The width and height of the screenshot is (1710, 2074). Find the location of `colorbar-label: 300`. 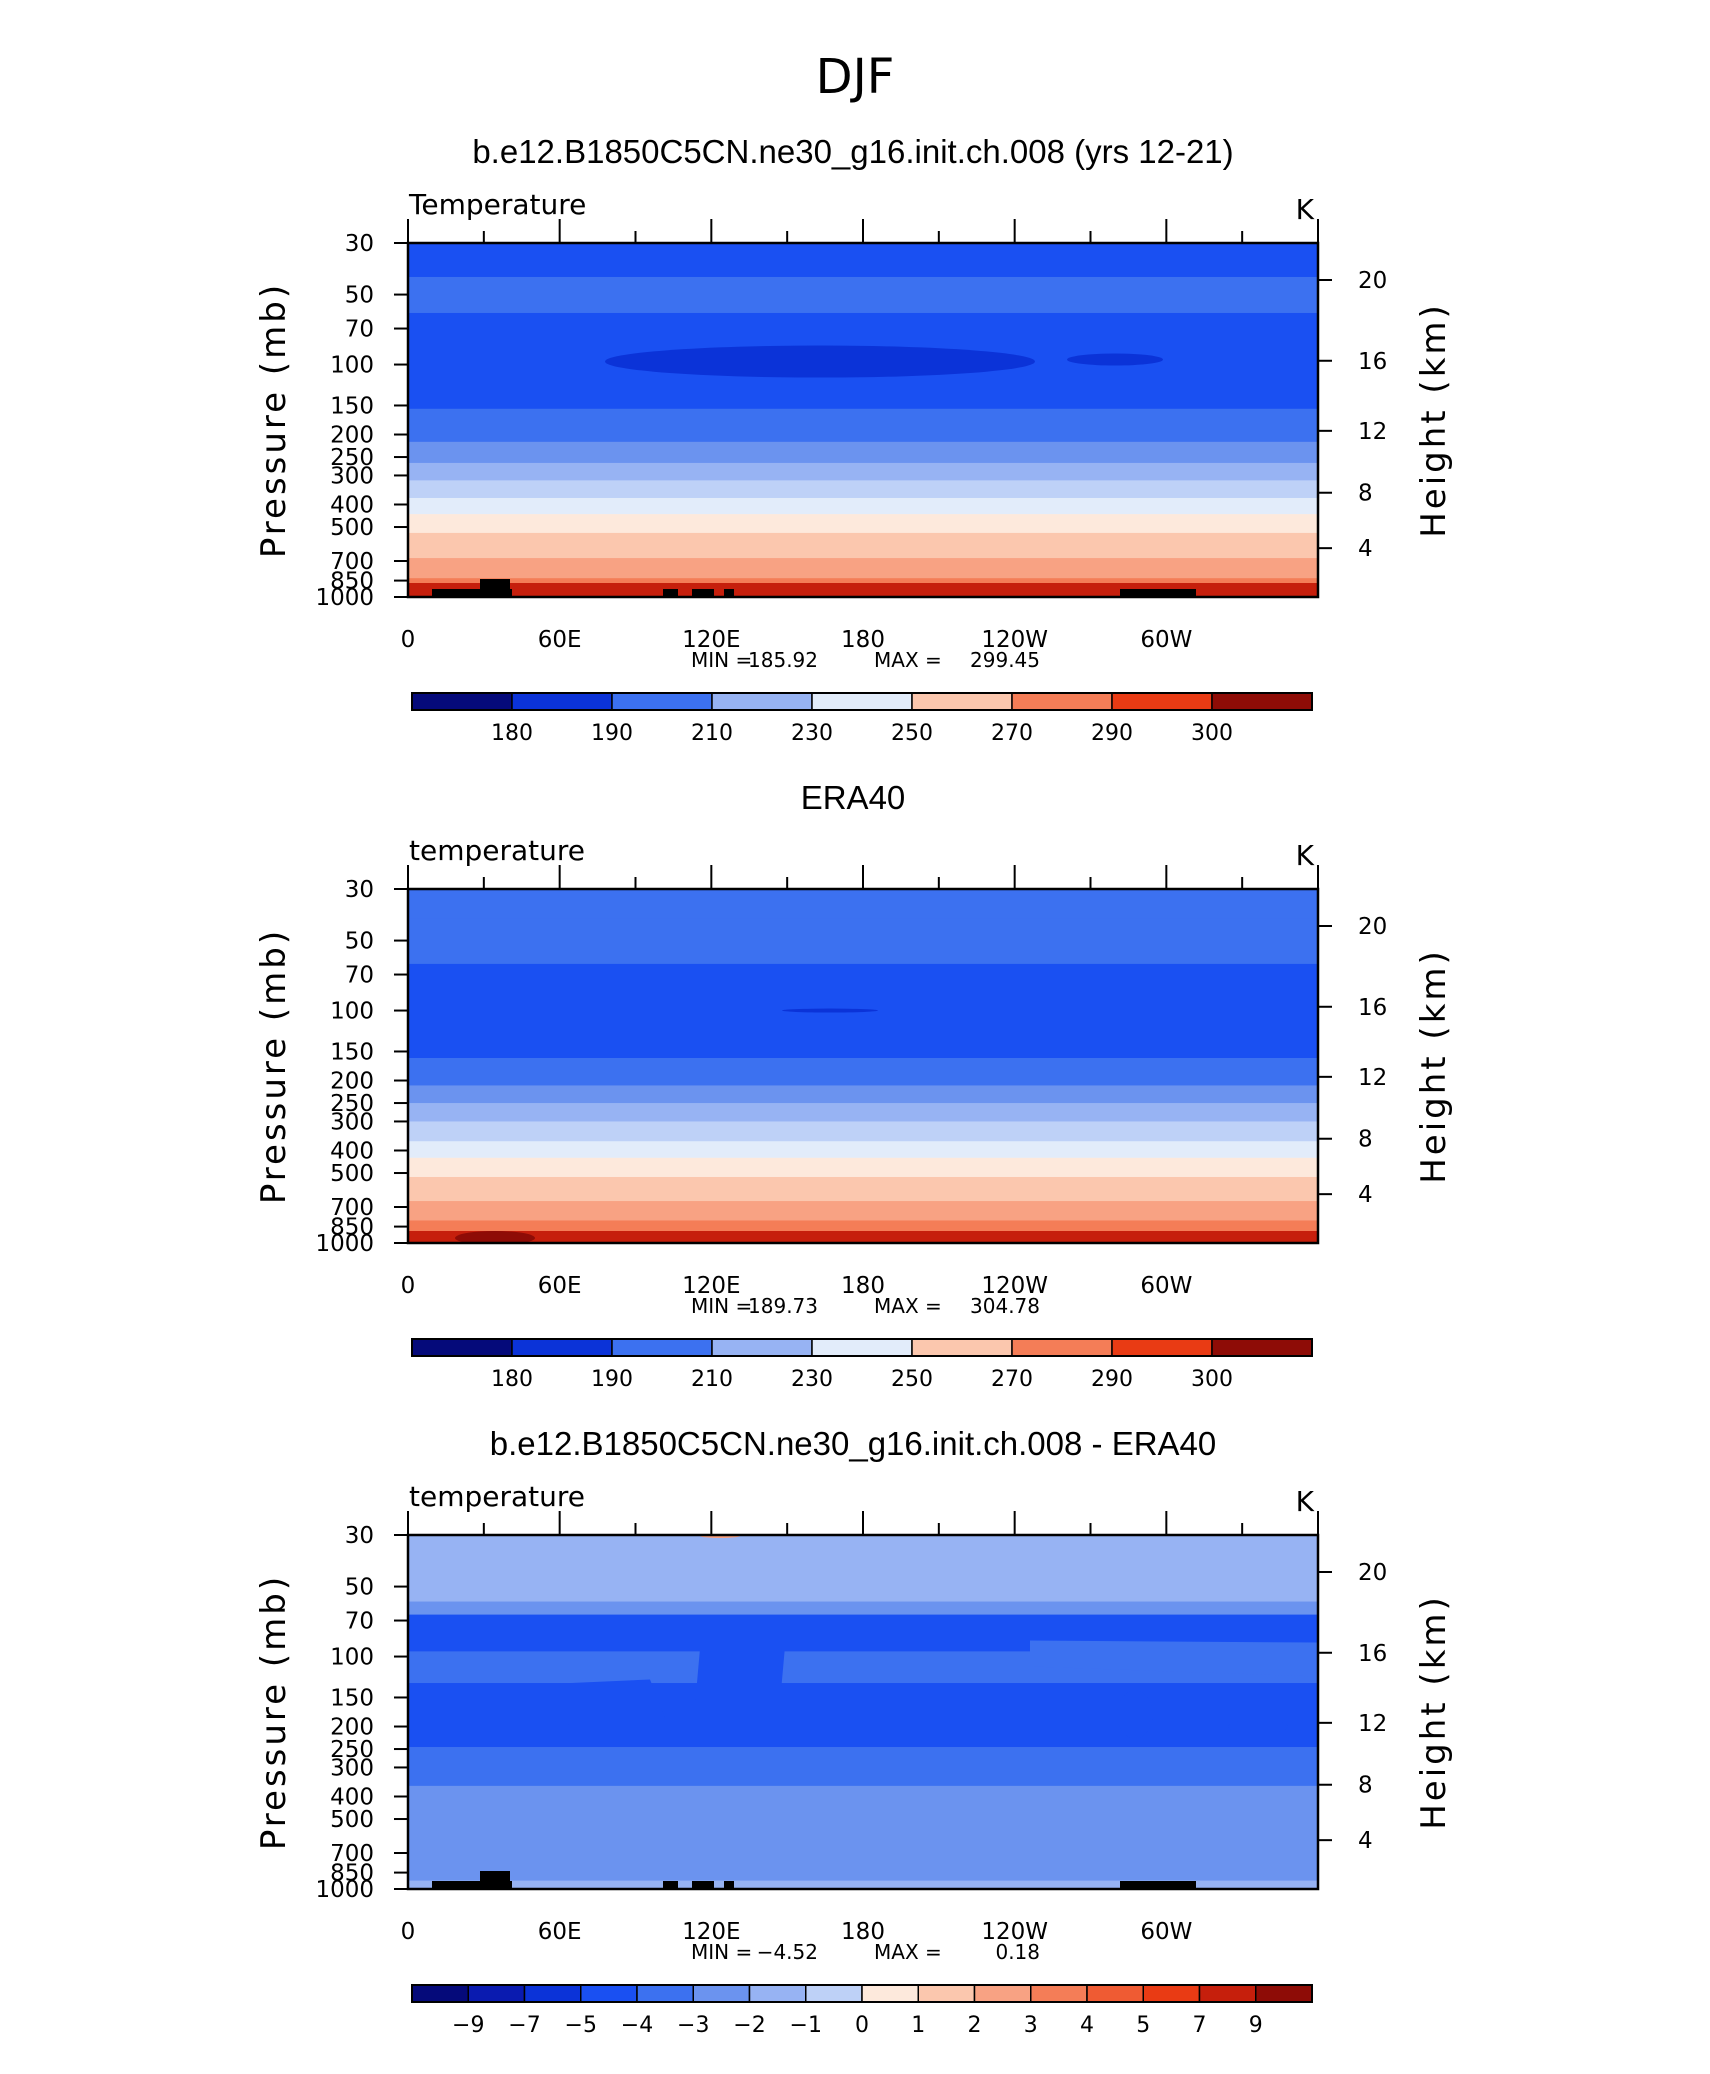

colorbar-label: 300 is located at coordinates (1212, 1379).